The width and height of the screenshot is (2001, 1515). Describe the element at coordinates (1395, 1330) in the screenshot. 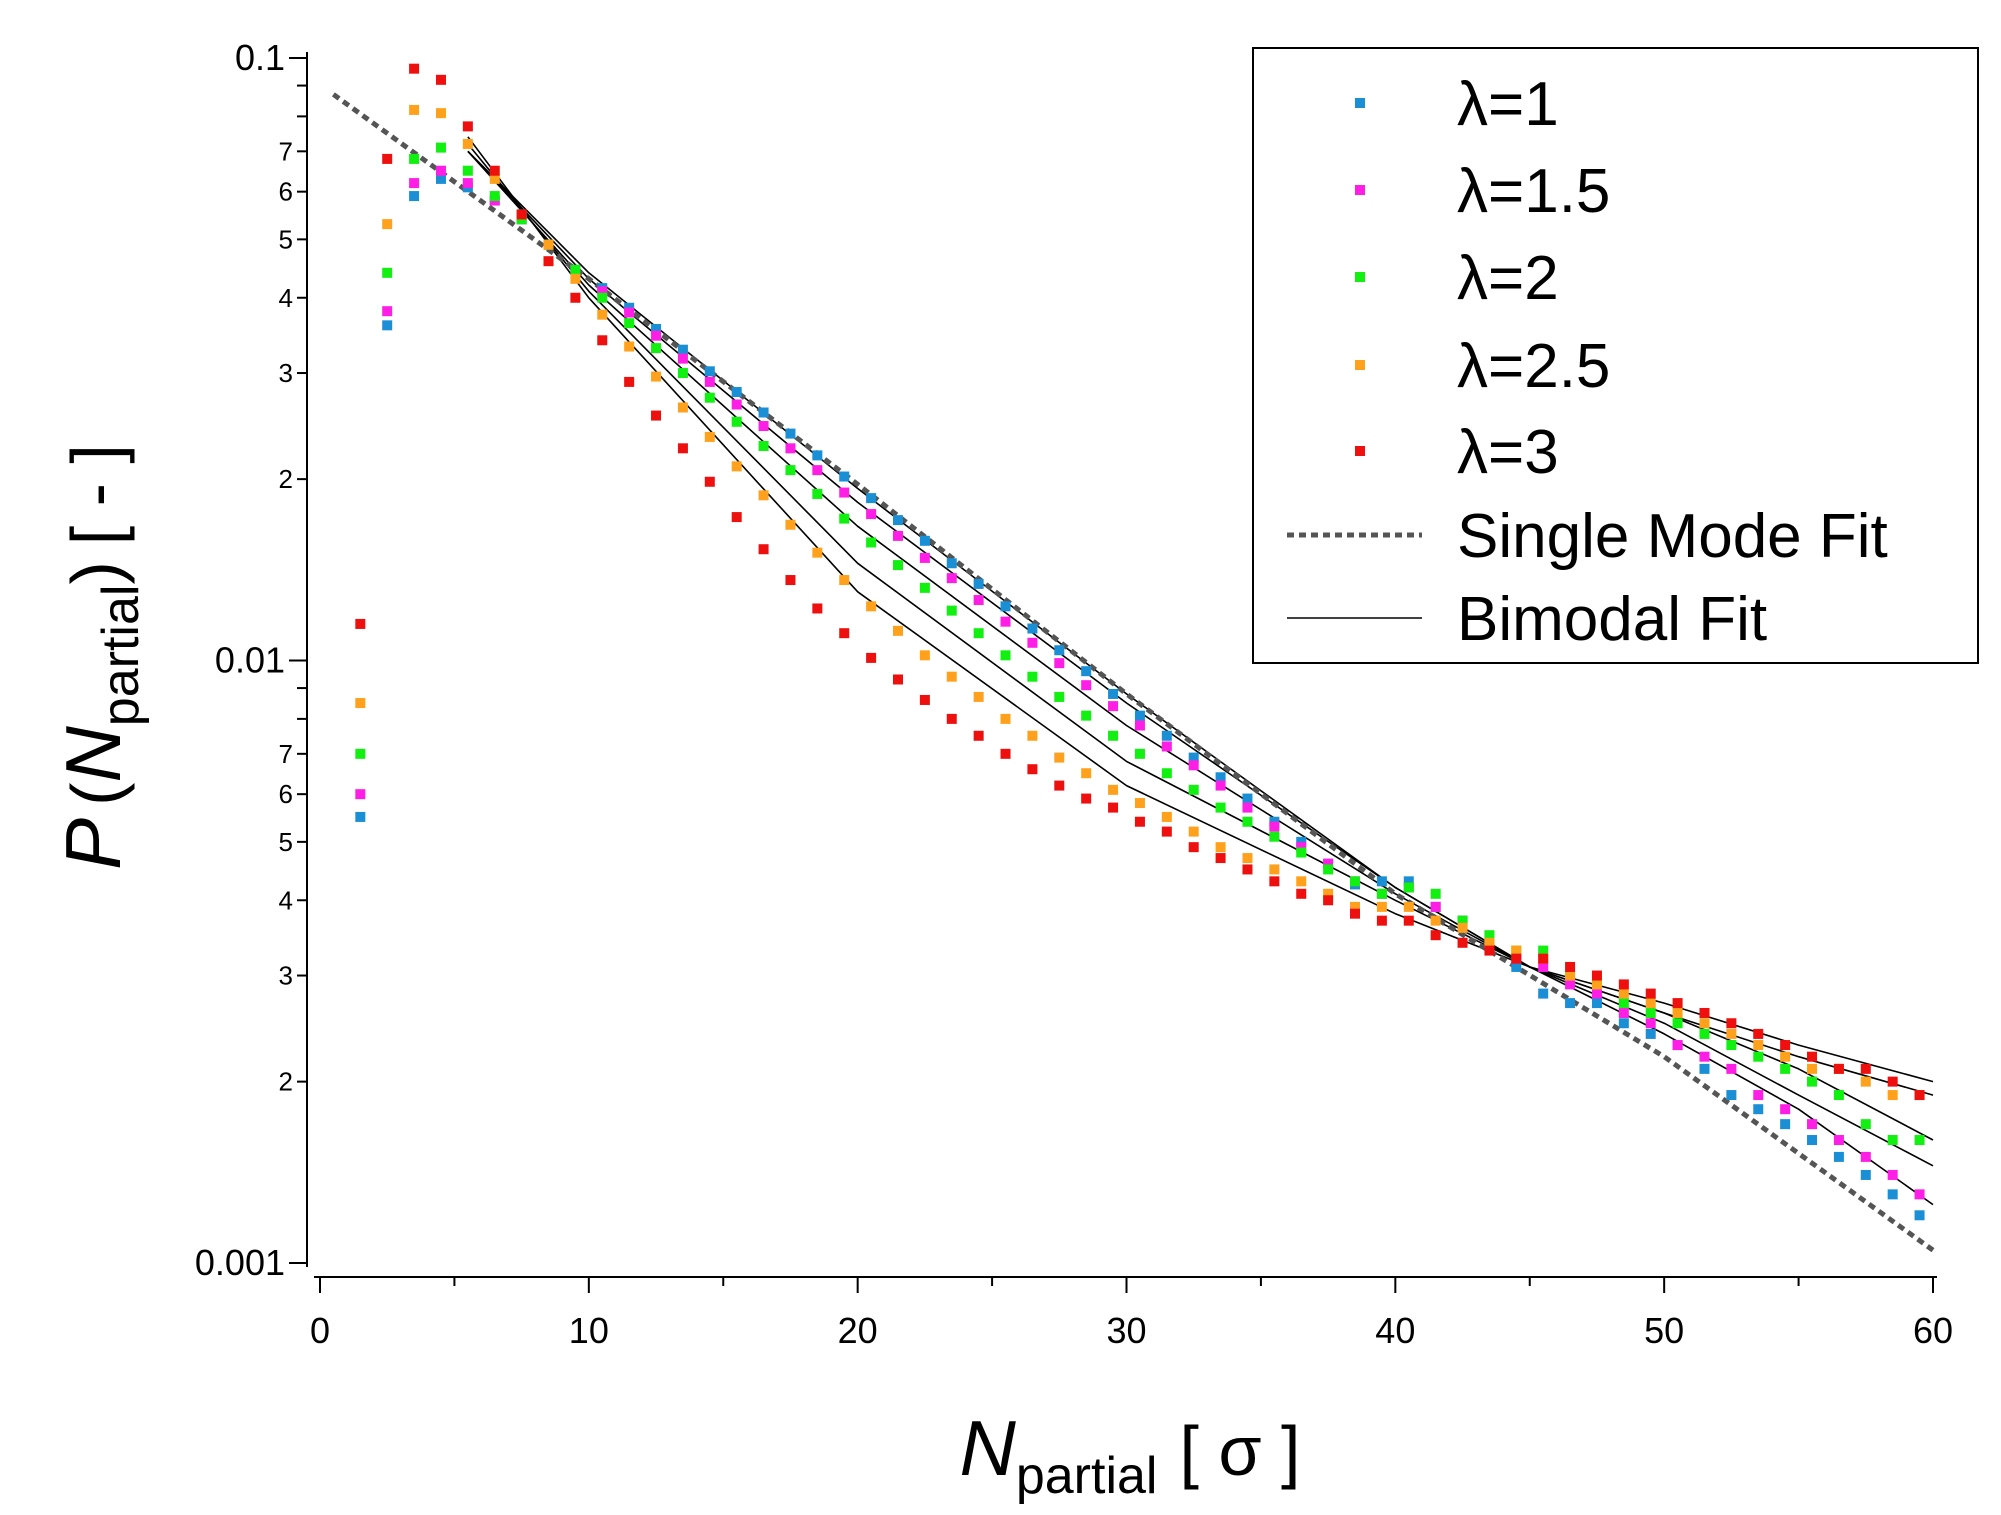

I see `x-tick-label: 40` at that location.